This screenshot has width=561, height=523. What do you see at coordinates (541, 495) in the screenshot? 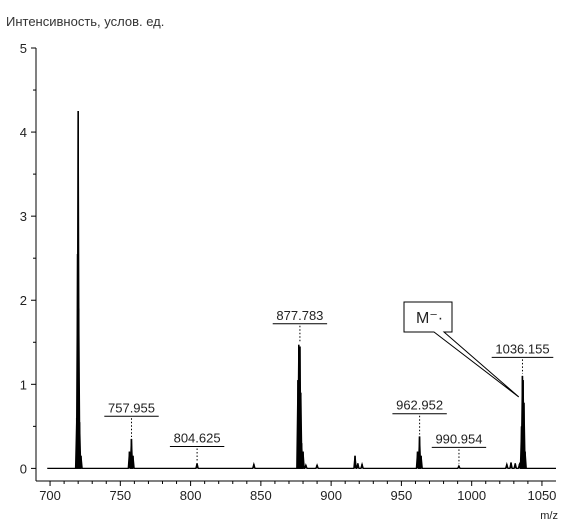
I see `x-tick-label: 1050` at bounding box center [541, 495].